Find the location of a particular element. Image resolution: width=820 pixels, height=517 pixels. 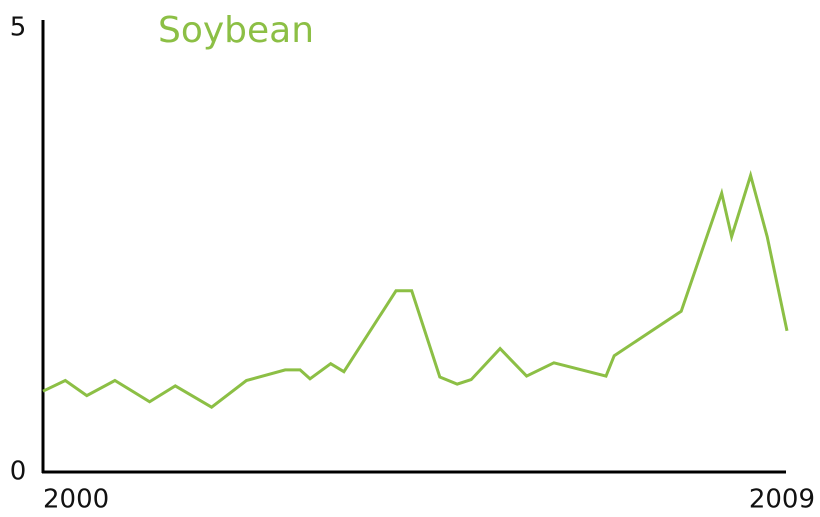

x-tick-label: 2000 is located at coordinates (76, 500).